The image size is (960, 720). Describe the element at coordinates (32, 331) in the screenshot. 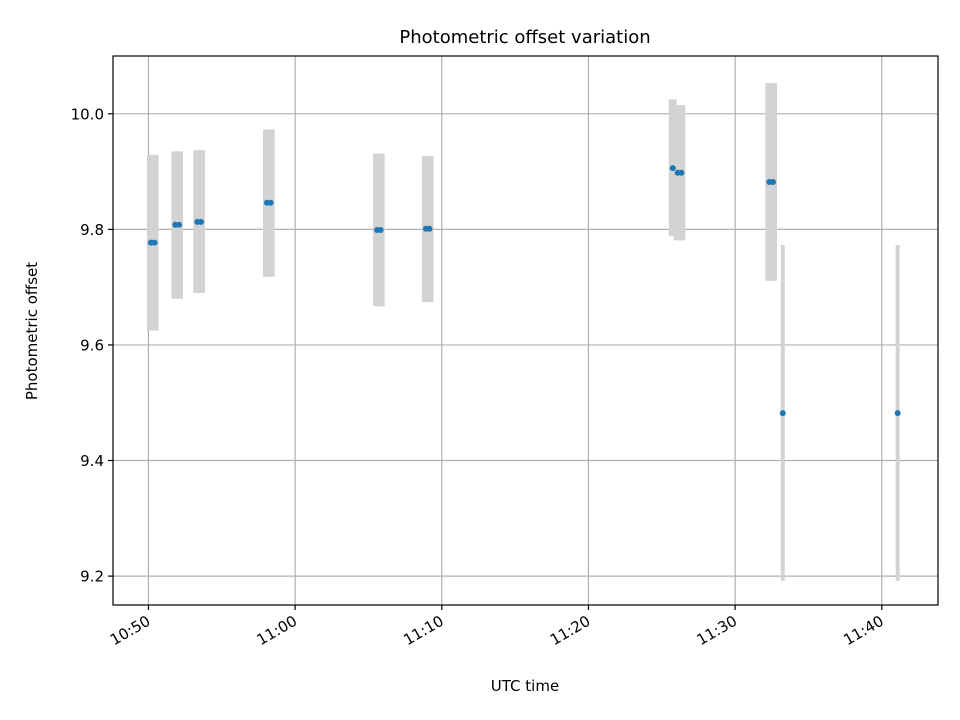

I see `y-axis-title: Photometric offset` at that location.